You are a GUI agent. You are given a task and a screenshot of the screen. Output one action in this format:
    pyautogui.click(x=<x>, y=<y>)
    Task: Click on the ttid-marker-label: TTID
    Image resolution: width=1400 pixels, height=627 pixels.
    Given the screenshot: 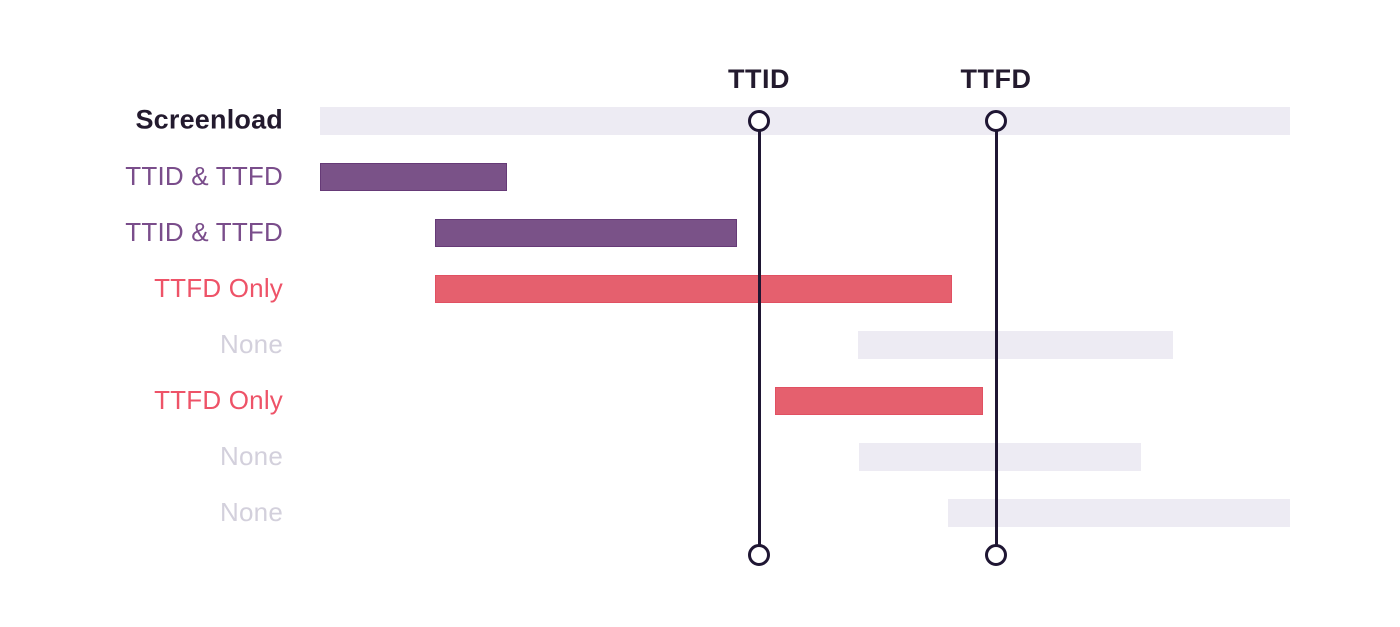 What is the action you would take?
    pyautogui.click(x=759, y=79)
    